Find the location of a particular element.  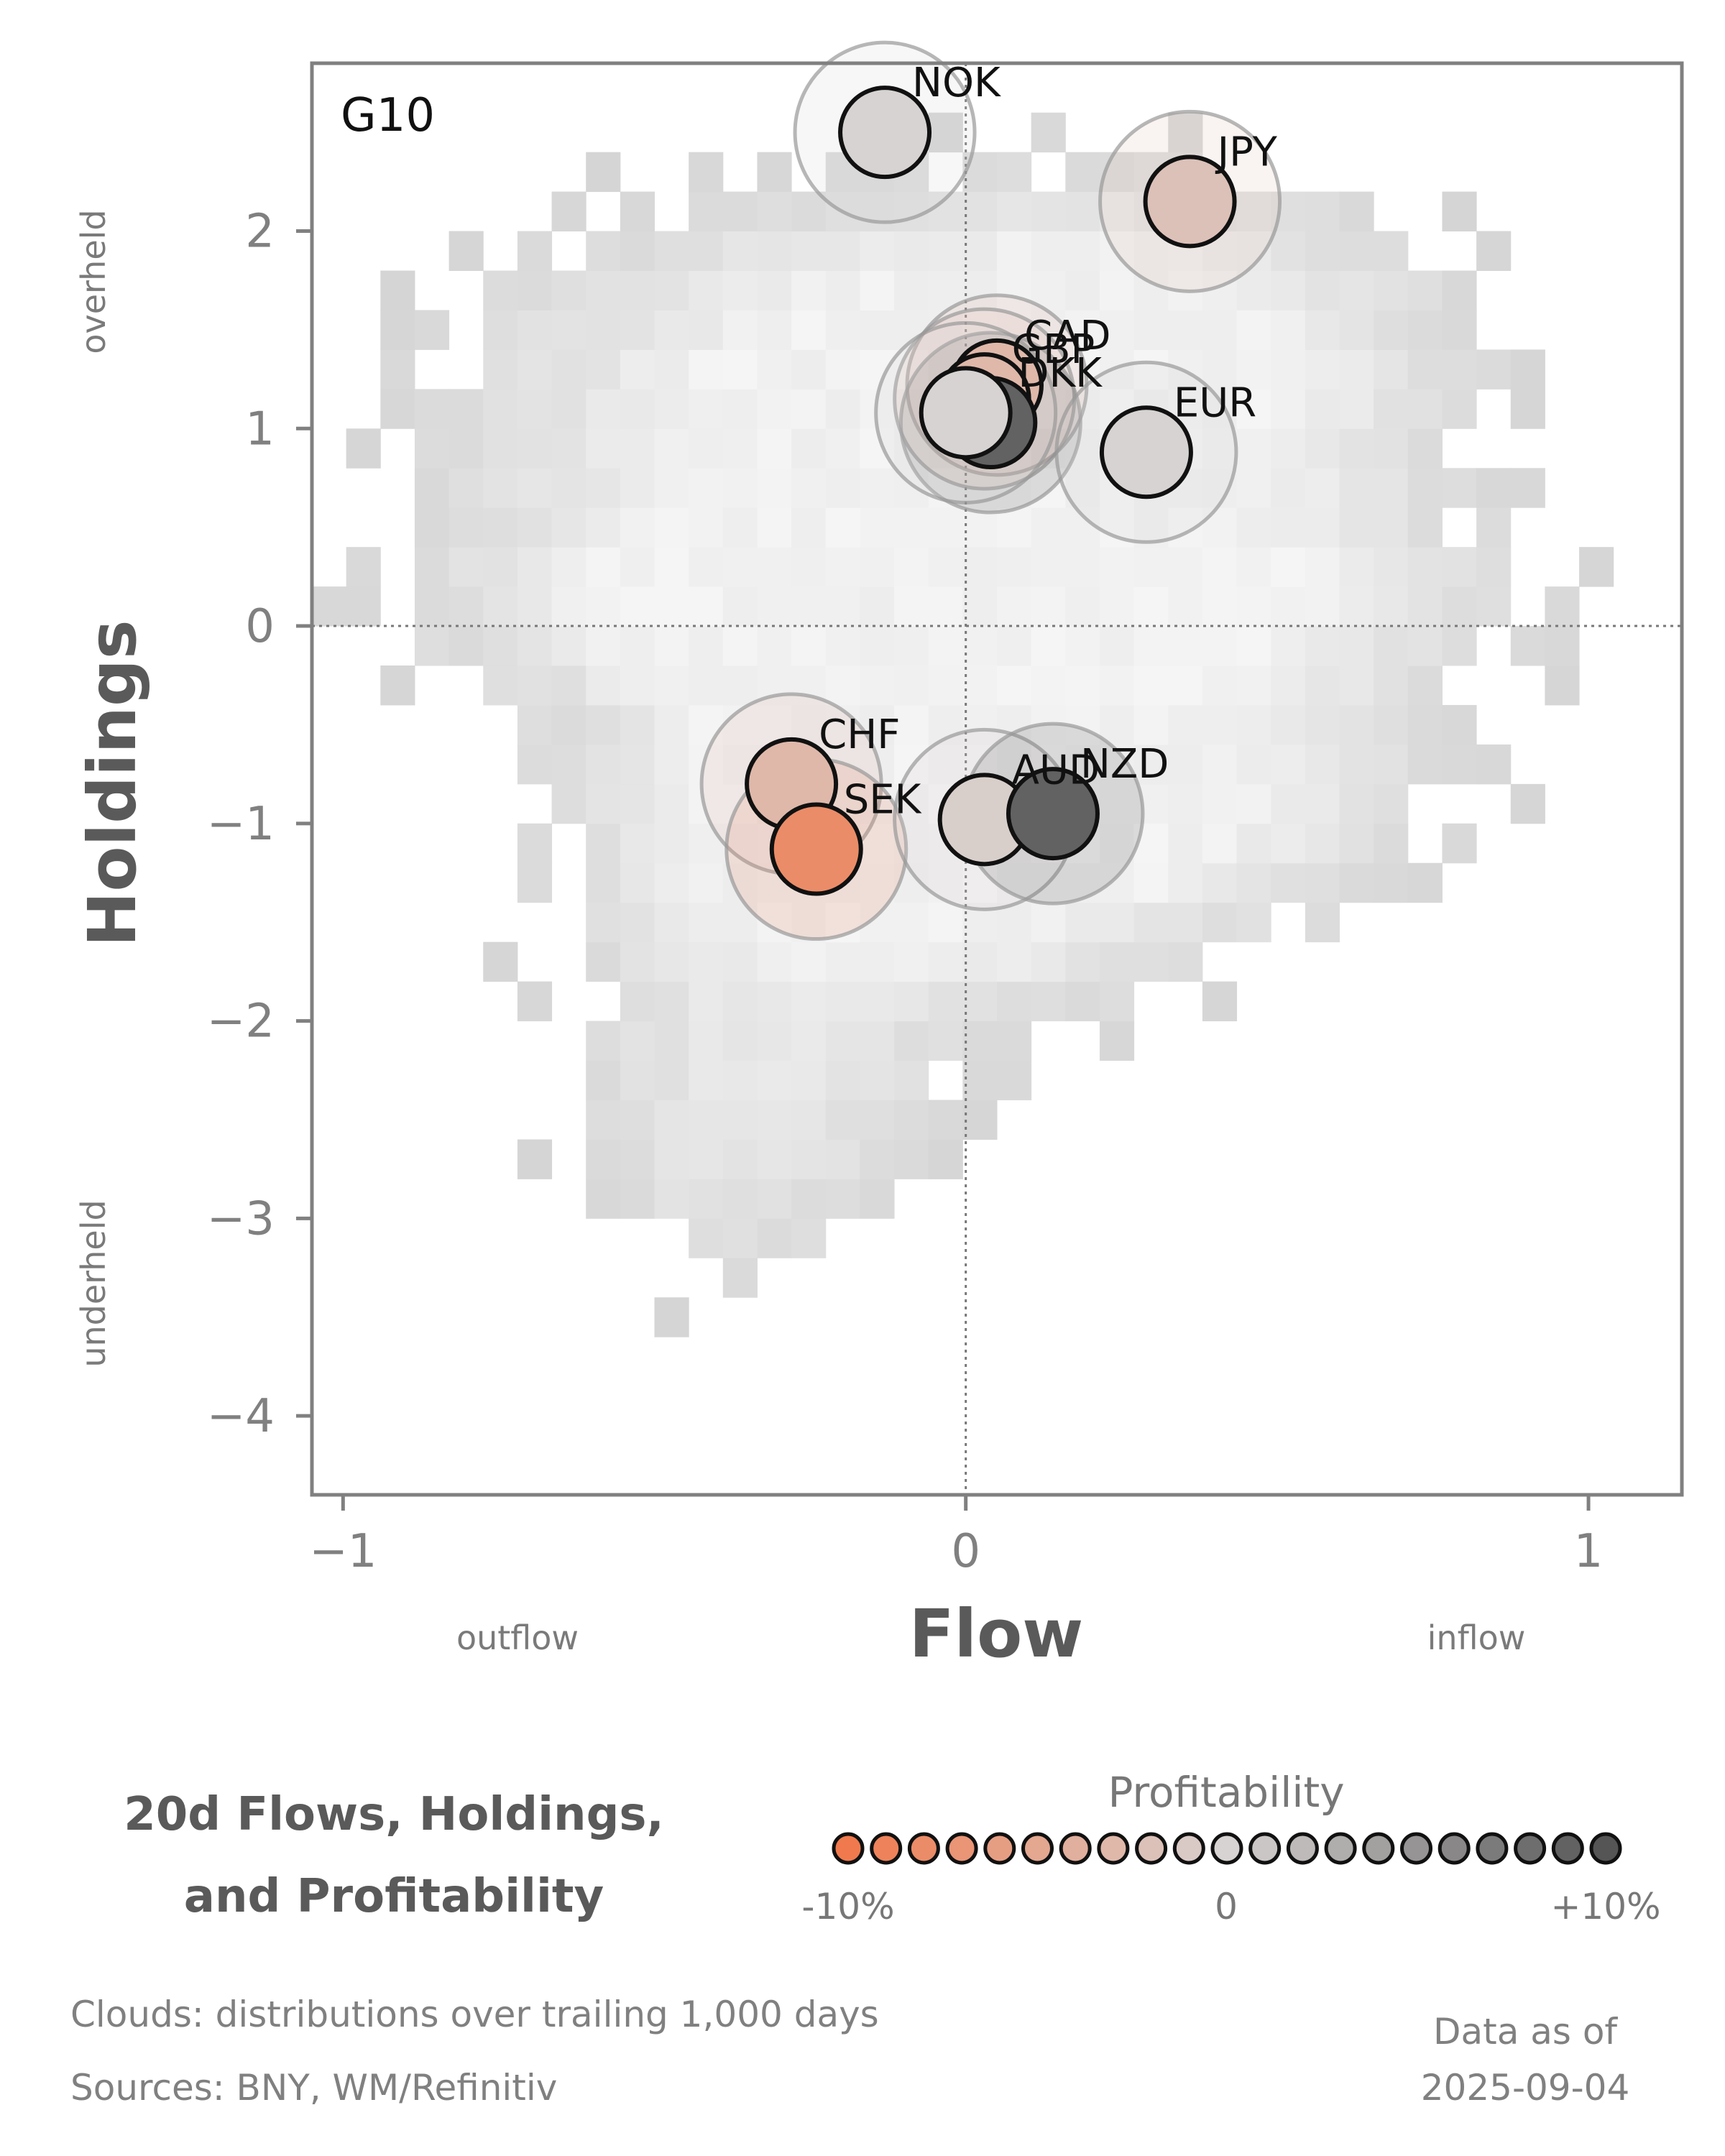

panel-label: G10 is located at coordinates (388, 116).